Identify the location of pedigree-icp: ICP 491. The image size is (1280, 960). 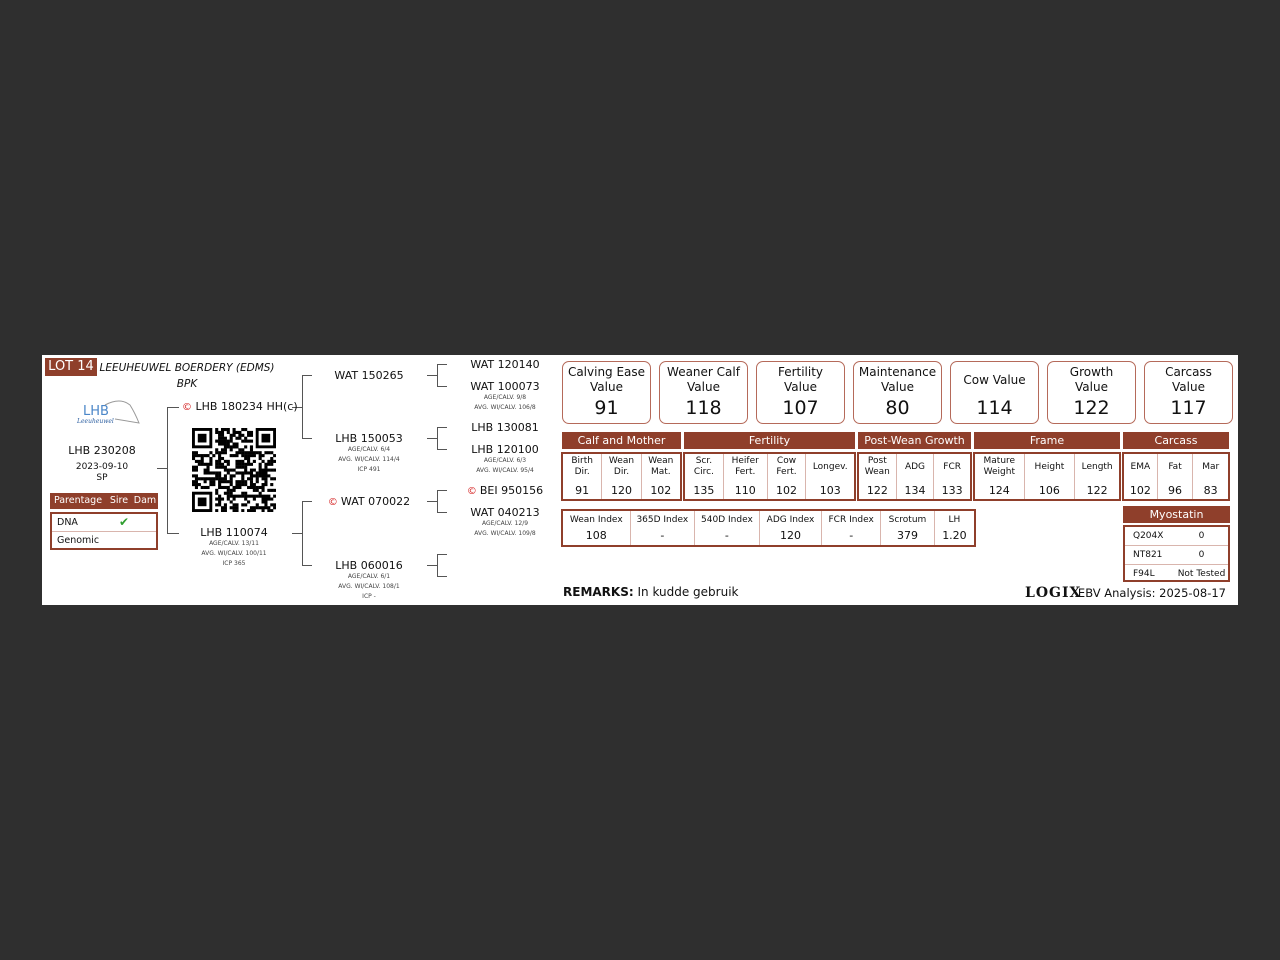
(369, 469).